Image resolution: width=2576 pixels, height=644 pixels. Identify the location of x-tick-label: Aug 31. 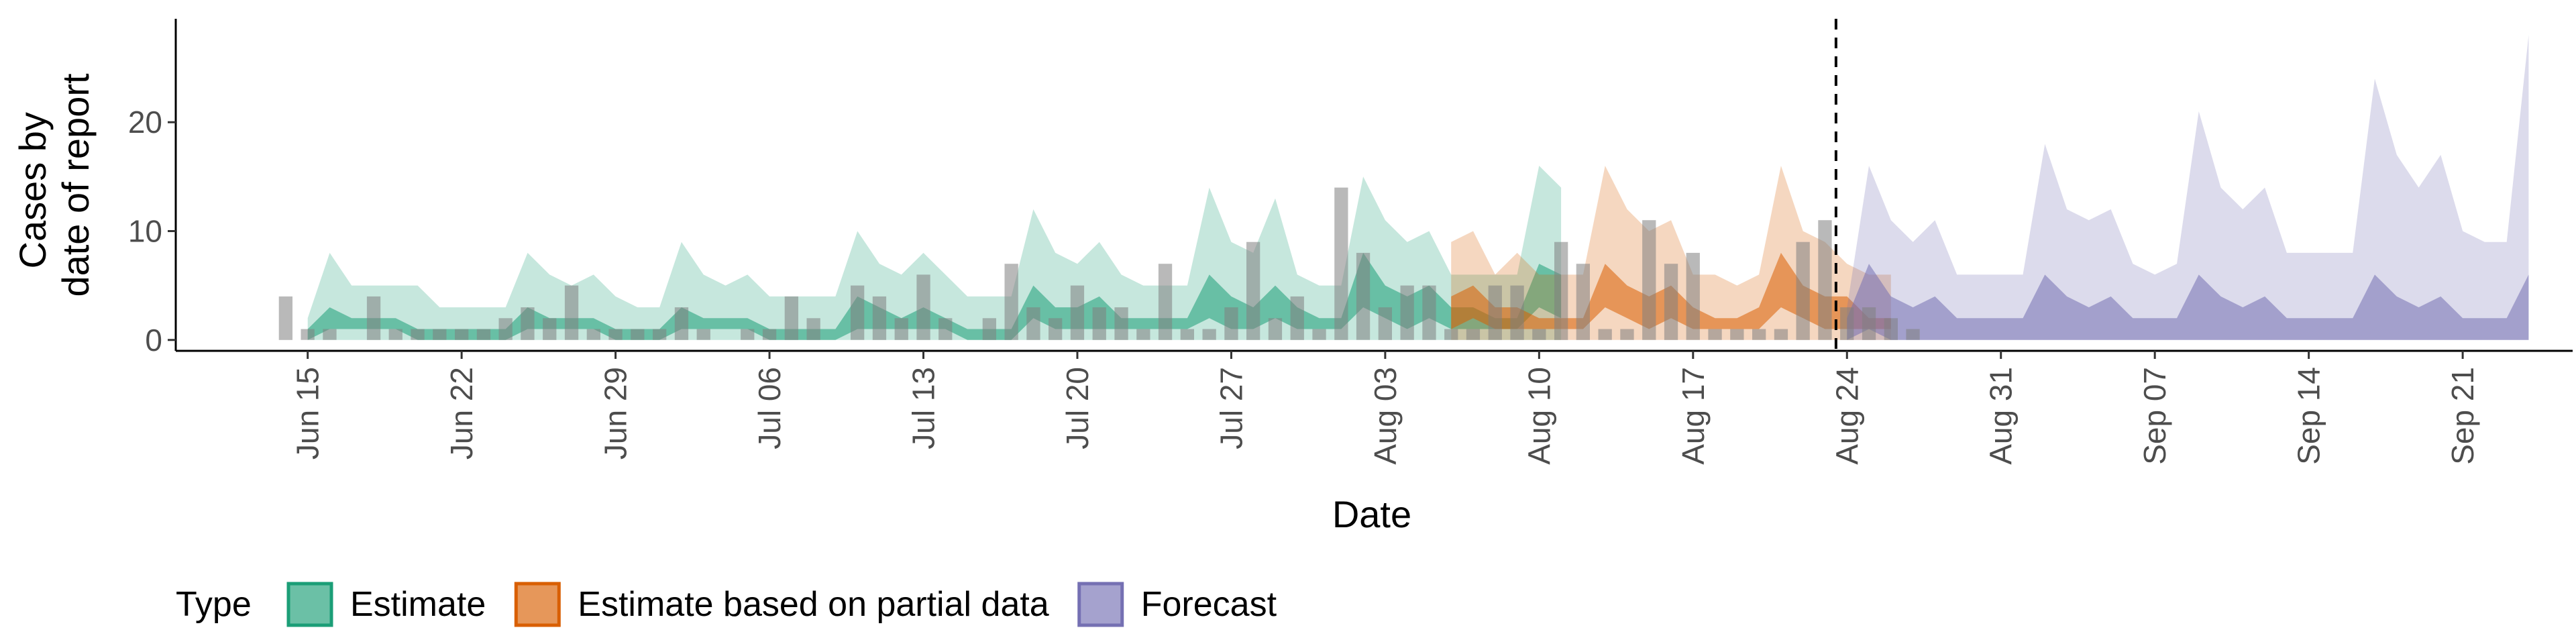
(2001, 416).